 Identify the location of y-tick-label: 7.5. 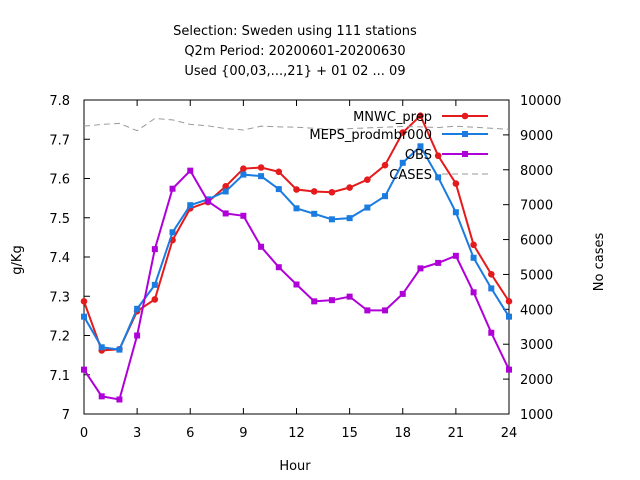
(59, 219).